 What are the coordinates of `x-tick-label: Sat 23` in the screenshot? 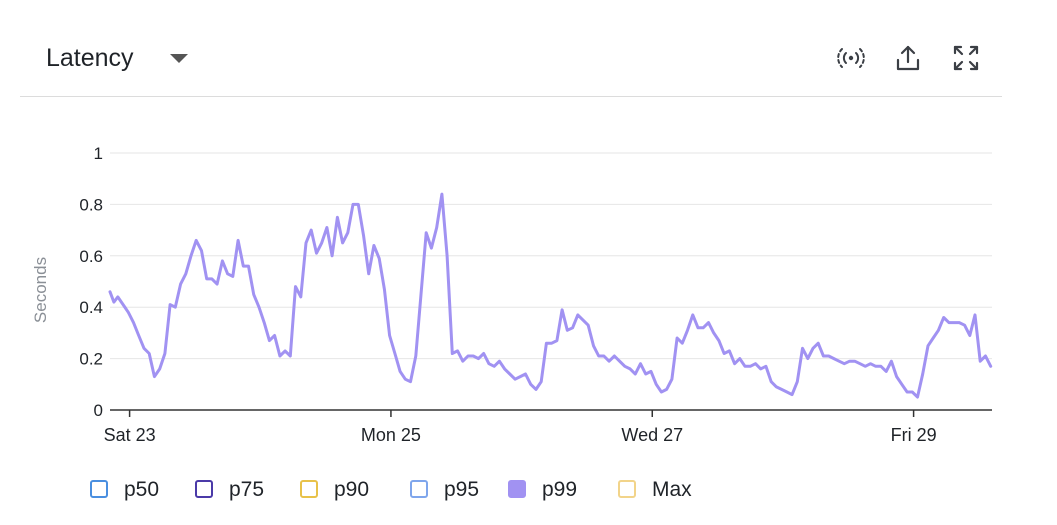 It's located at (130, 435).